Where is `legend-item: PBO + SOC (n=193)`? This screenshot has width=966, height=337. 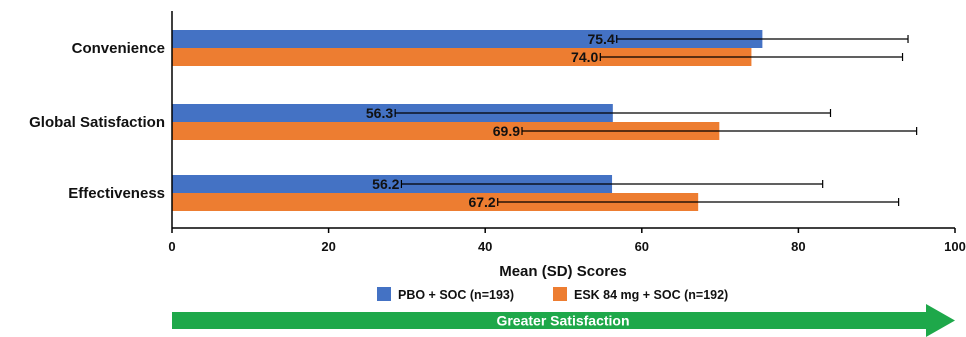
legend-item: PBO + SOC (n=193) is located at coordinates (445, 294).